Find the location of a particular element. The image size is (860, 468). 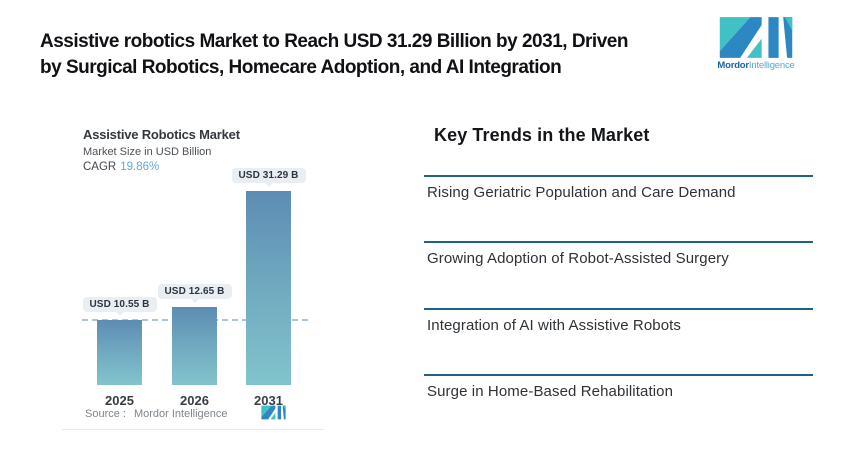

chart-cagr: CAGR 19.86% is located at coordinates (121, 167).